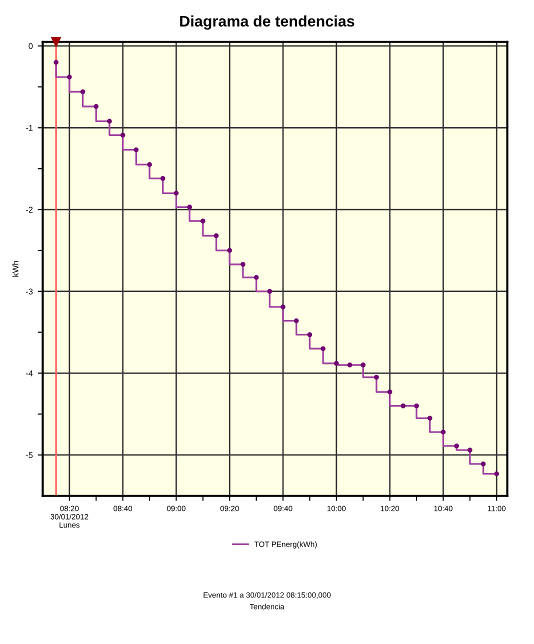 The image size is (534, 644). Describe the element at coordinates (29, 291) in the screenshot. I see `y-tick-label: -3` at that location.